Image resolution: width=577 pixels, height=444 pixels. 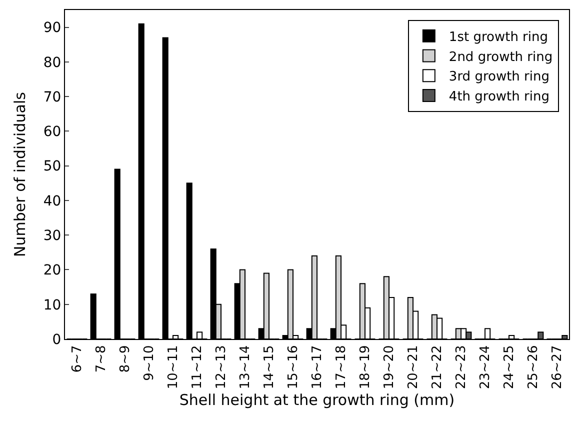 What do you see at coordinates (52, 97) in the screenshot?
I see `y-tick-label: 70` at bounding box center [52, 97].